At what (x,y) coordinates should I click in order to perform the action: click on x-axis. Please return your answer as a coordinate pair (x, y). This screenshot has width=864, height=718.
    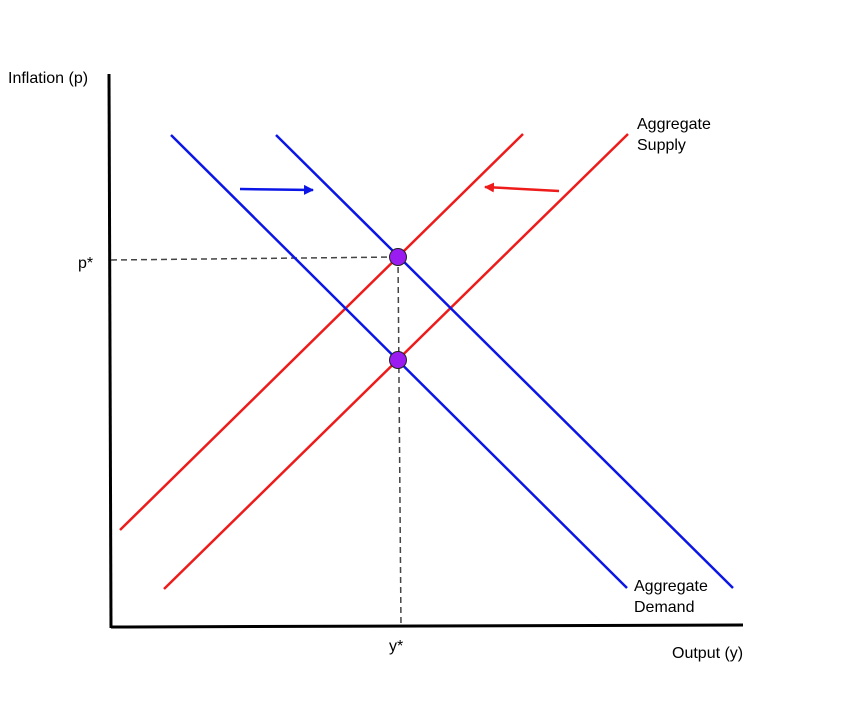
    Looking at the image, I should click on (427, 626).